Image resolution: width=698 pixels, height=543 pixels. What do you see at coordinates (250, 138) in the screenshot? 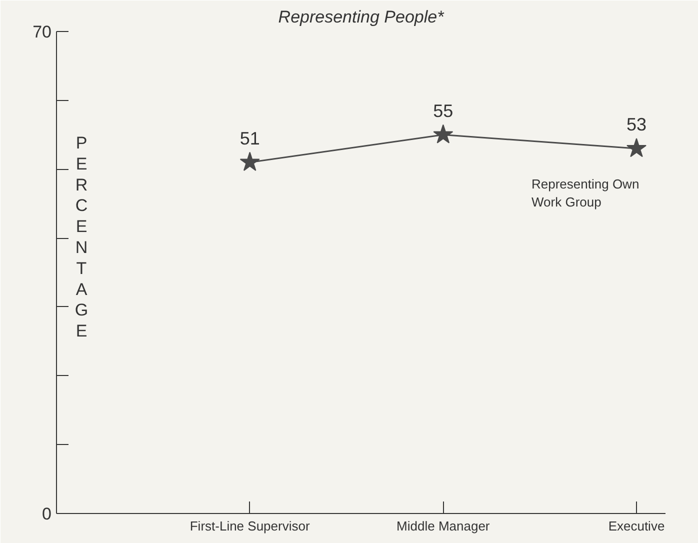
I see `data-label: 51` at bounding box center [250, 138].